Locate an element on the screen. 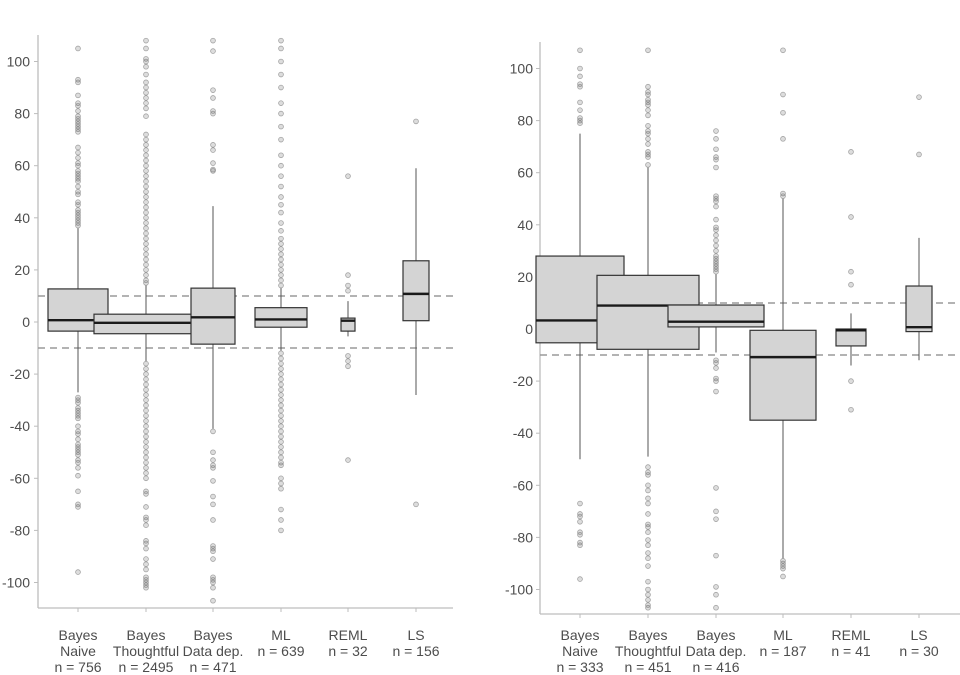  y-tick-label: 40 is located at coordinates (22, 218).